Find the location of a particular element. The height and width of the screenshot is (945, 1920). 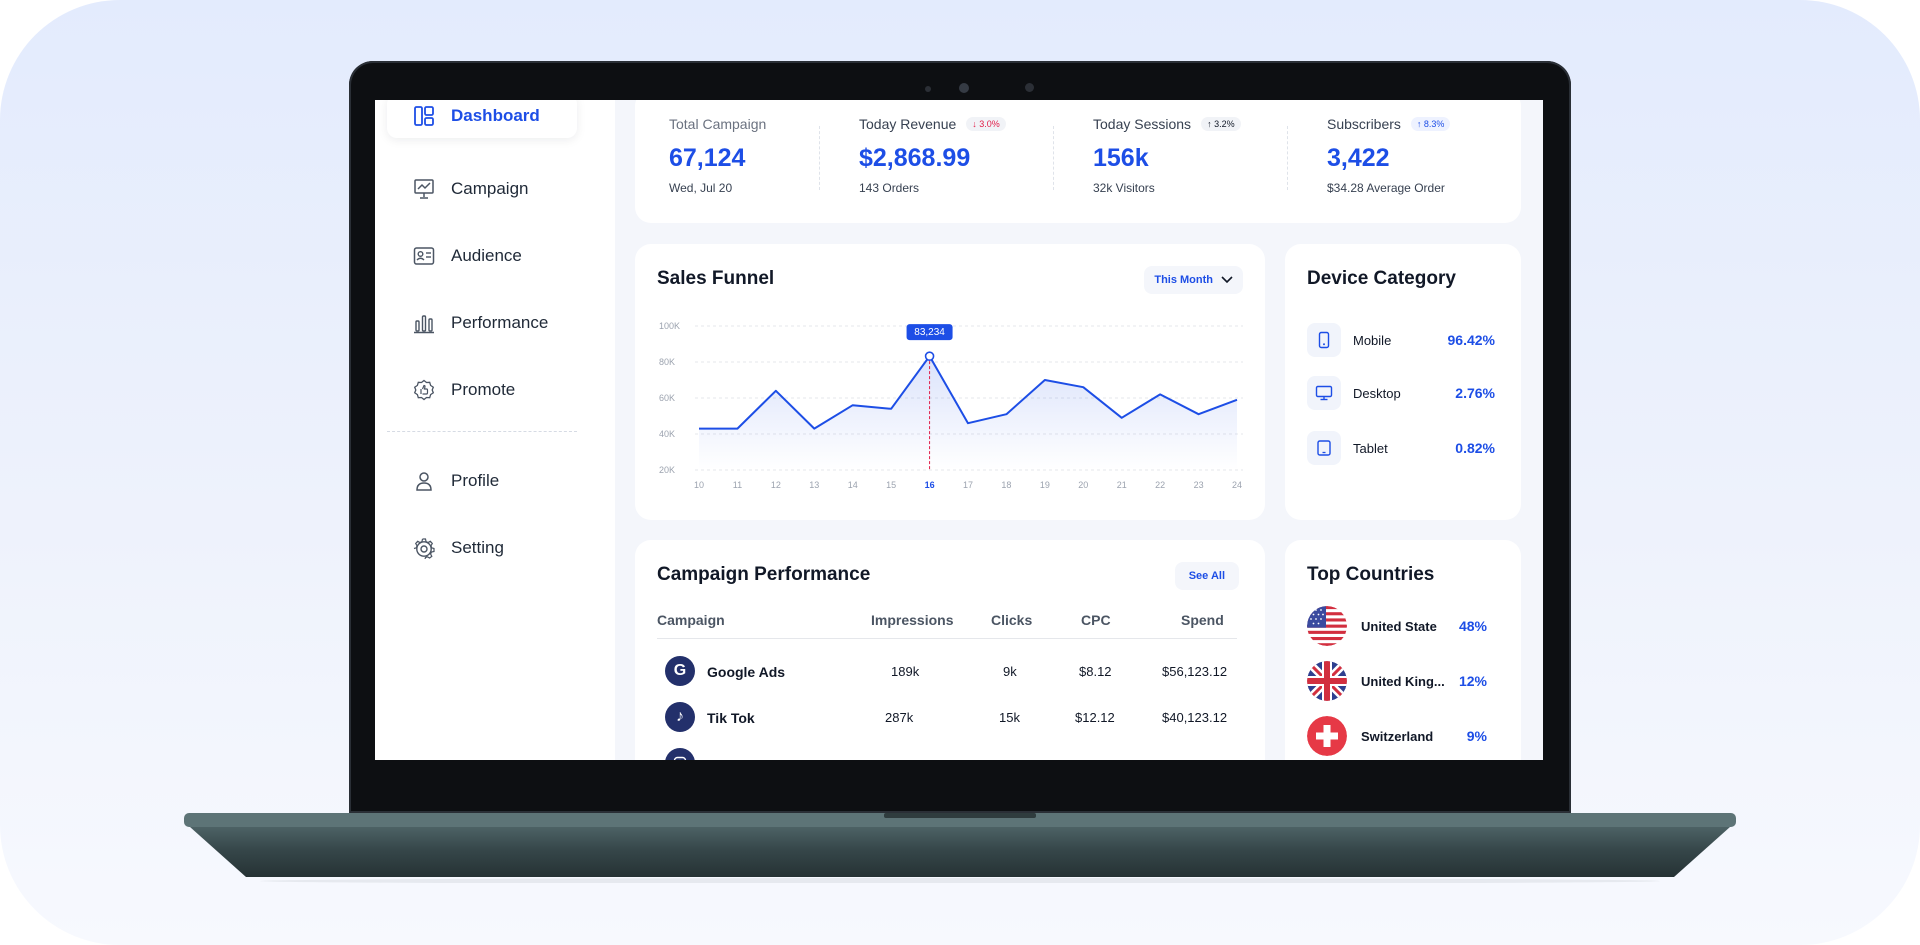

change-badge: ↑ 3.2% is located at coordinates (1221, 124).